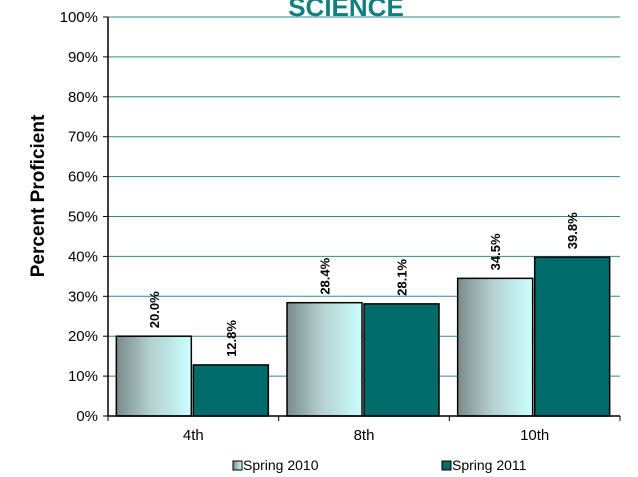 Image resolution: width=638 pixels, height=477 pixels. What do you see at coordinates (572, 230) in the screenshot?
I see `data-label: 39.8%` at bounding box center [572, 230].